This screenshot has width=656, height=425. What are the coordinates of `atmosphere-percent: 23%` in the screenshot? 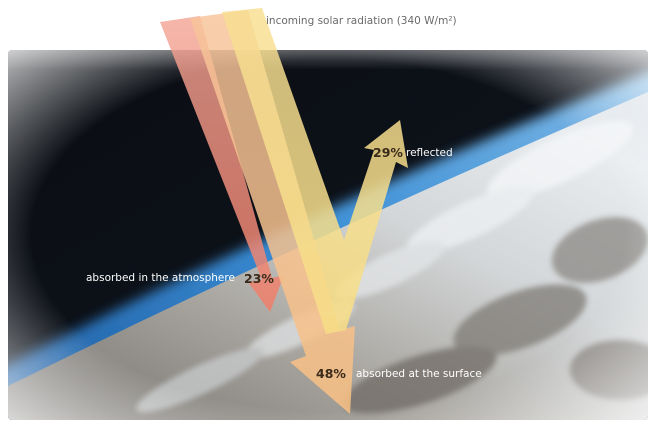 It's located at (259, 278).